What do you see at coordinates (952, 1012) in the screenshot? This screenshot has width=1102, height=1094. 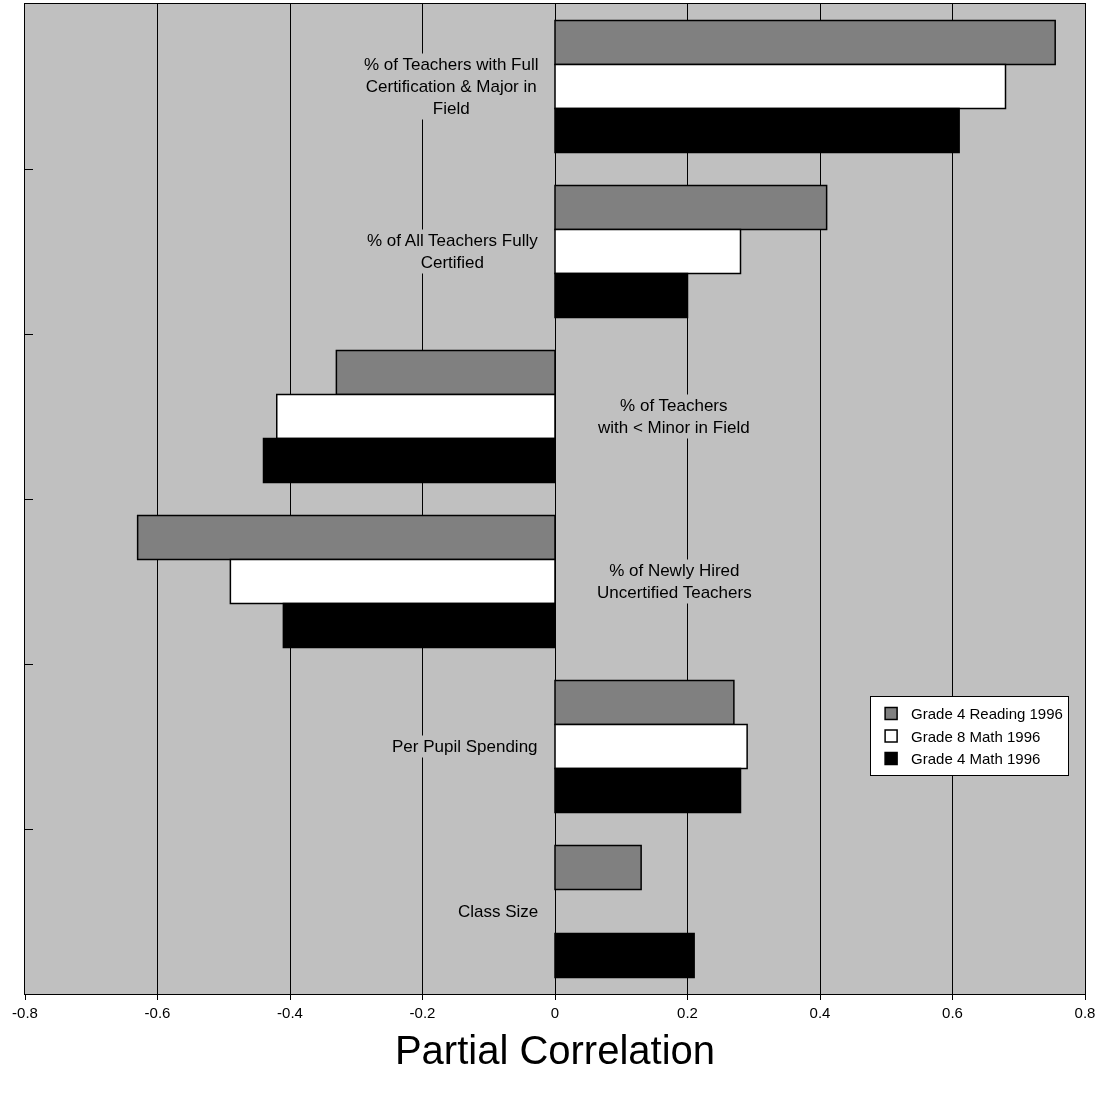 I see `x-tick-label: 0.6` at bounding box center [952, 1012].